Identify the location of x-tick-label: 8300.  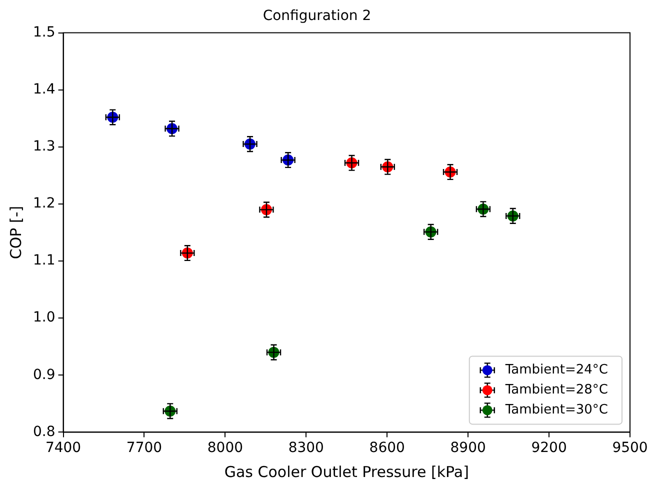
(306, 448).